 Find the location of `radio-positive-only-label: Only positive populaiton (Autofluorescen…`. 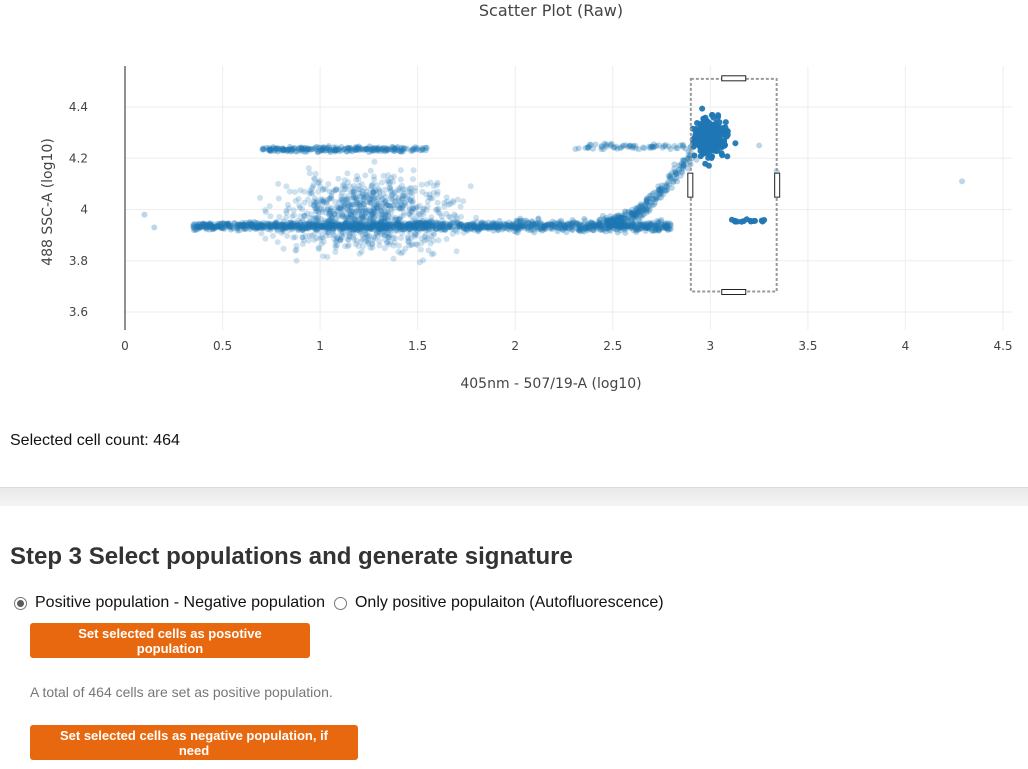

radio-positive-only-label: Only positive populaiton (Autofluorescen… is located at coordinates (509, 602).